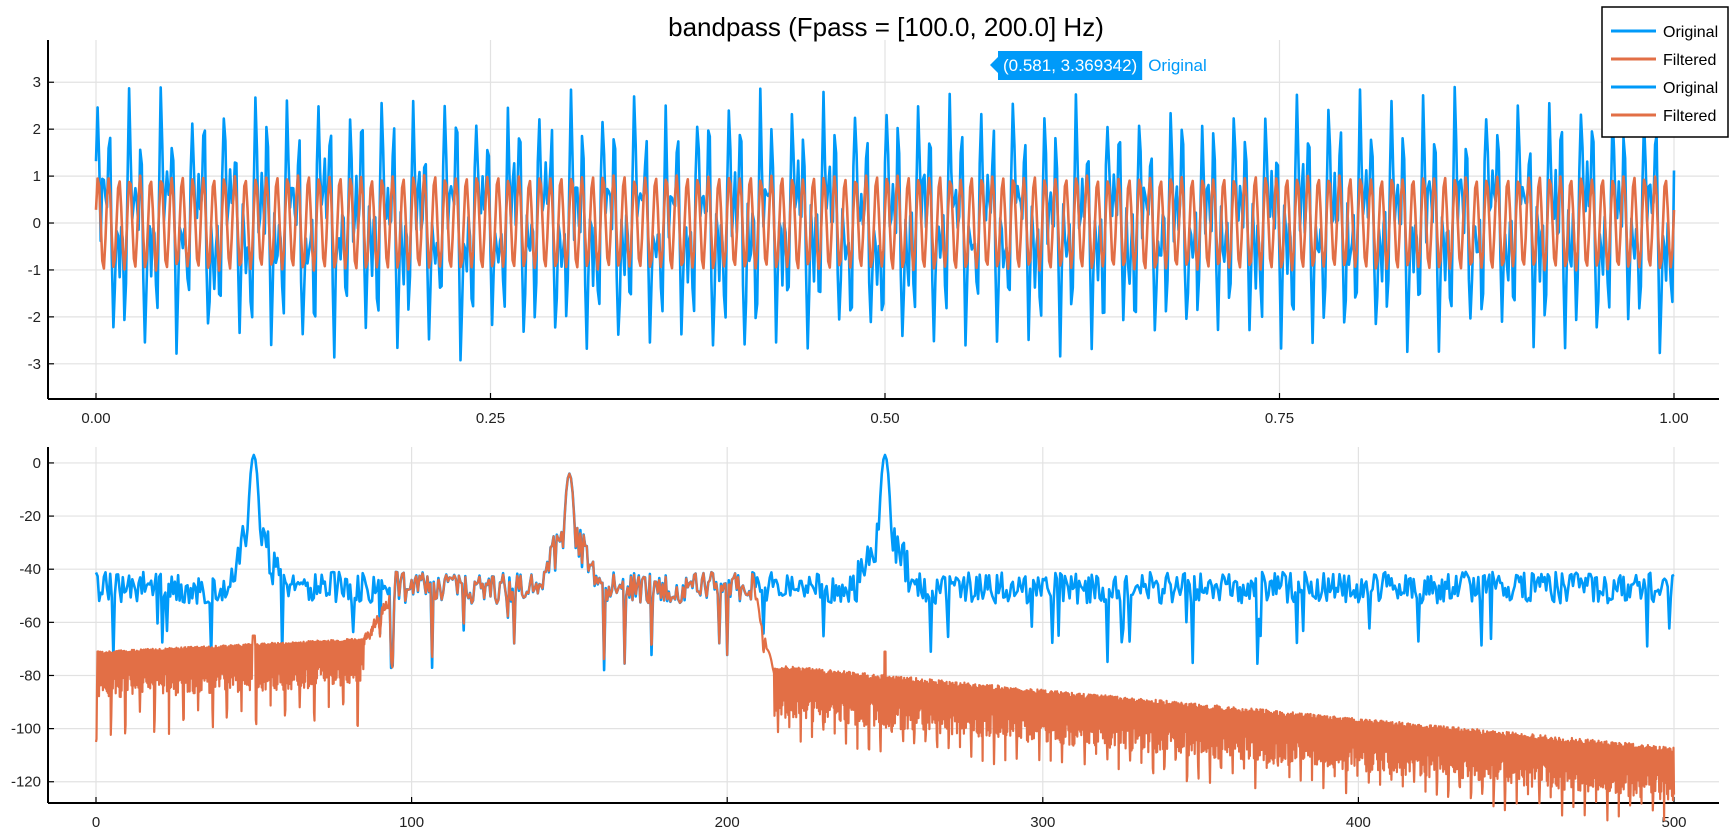  Describe the element at coordinates (30, 569) in the screenshot. I see `y-tick-label: -40` at that location.